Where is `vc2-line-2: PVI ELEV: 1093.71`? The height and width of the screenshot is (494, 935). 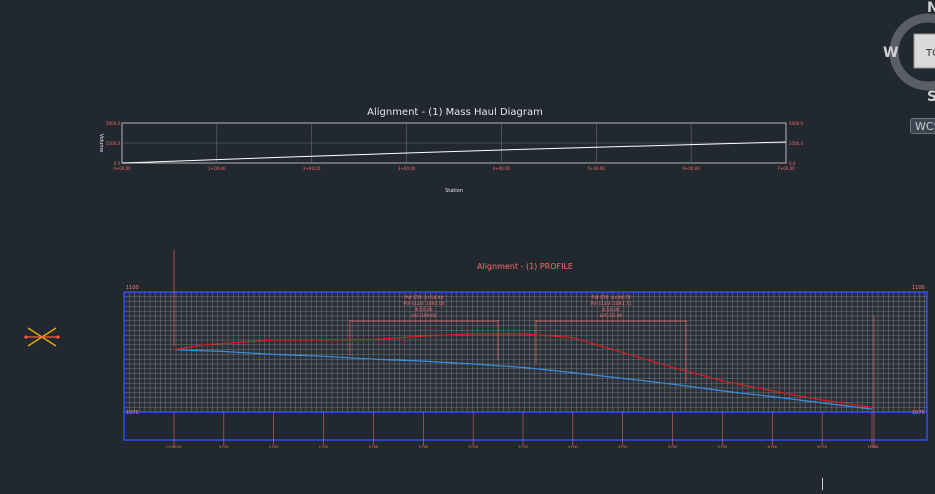 vc2-line-2: PVI ELEV: 1093.71 is located at coordinates (610, 304).